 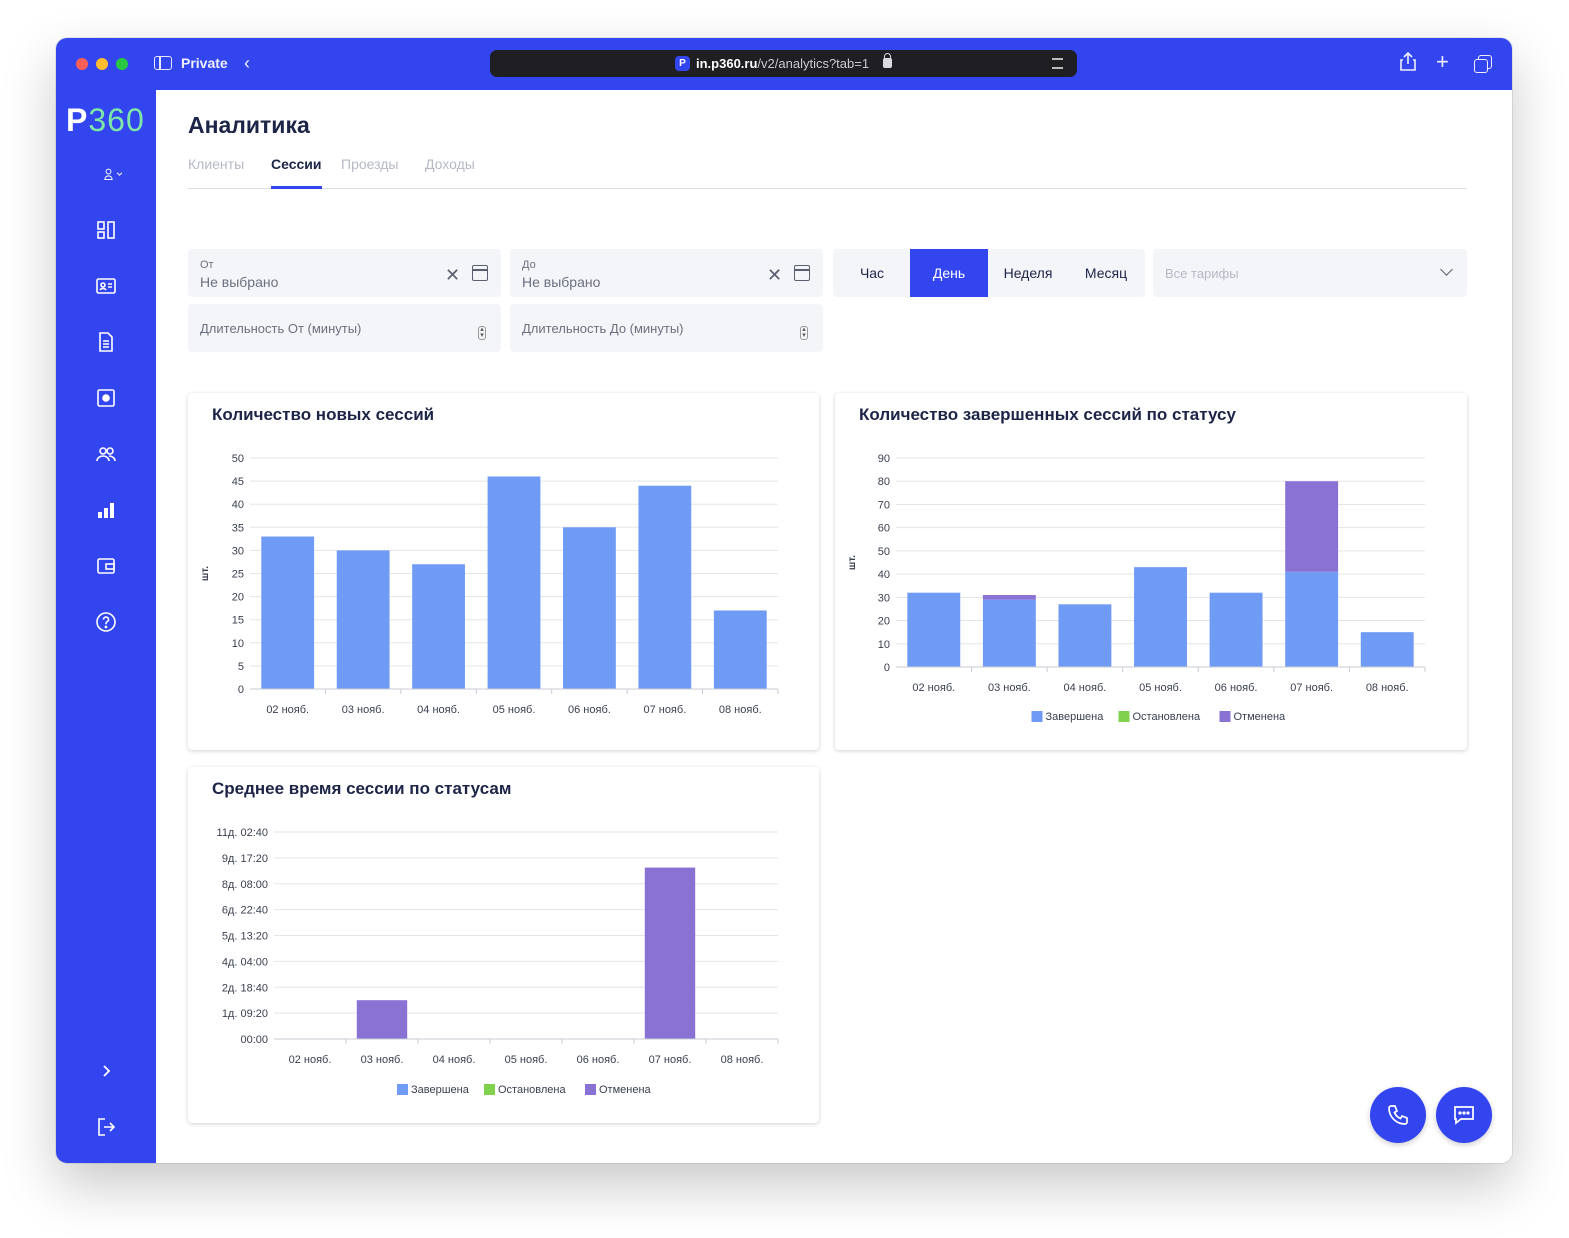 What do you see at coordinates (1442, 61) in the screenshot?
I see `new-tab-icon: +` at bounding box center [1442, 61].